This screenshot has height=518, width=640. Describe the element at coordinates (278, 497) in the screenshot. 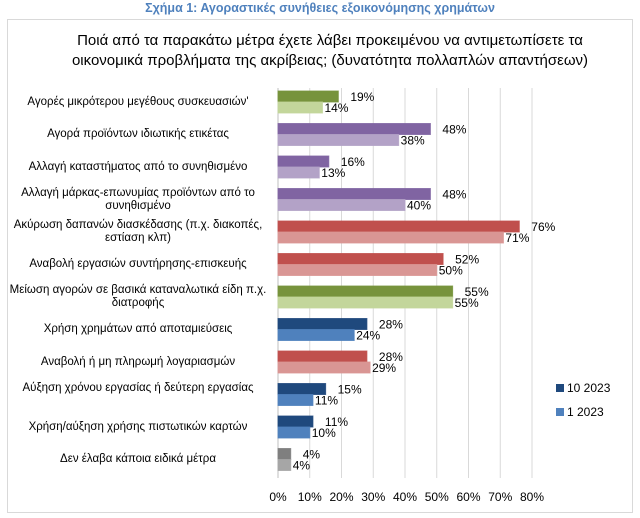

I see `x-tick-label: 0%` at that location.